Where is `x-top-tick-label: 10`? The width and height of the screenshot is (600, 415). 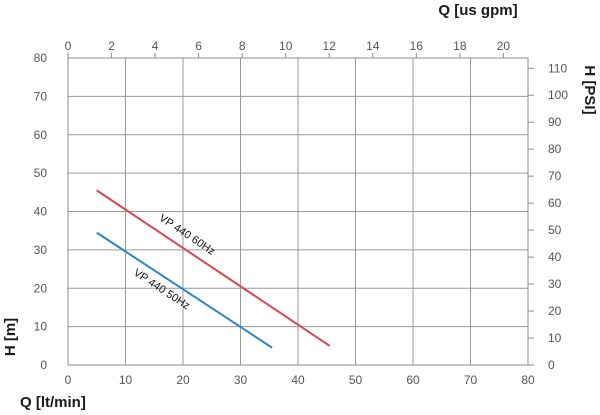
x-top-tick-label: 10 is located at coordinates (286, 46).